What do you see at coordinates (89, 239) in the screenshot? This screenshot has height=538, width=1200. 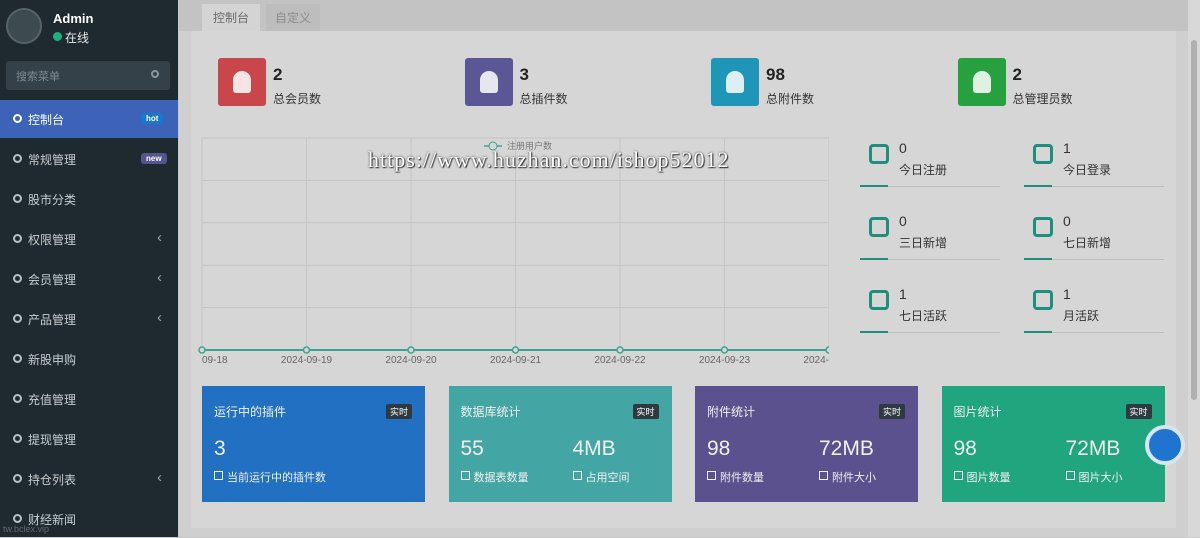 I see `menu-item: 权限管理 ‹` at bounding box center [89, 239].